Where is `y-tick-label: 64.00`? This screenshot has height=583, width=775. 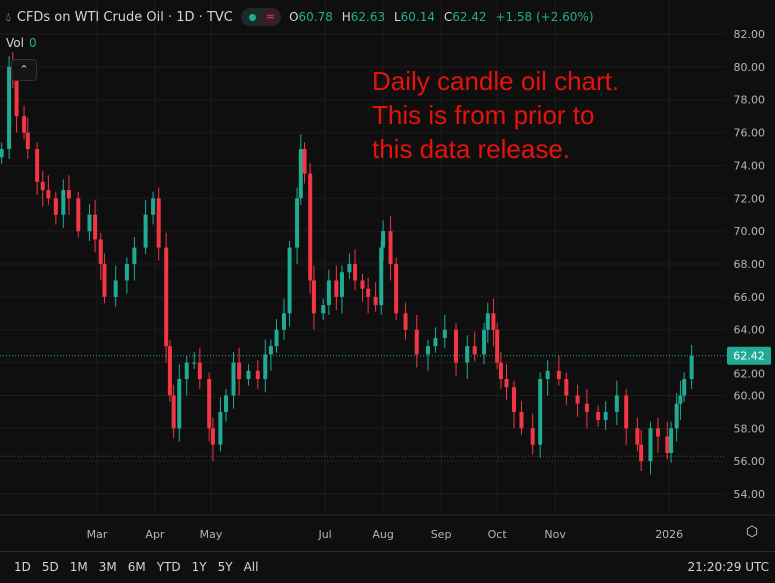
y-tick-label: 64.00 is located at coordinates (750, 330).